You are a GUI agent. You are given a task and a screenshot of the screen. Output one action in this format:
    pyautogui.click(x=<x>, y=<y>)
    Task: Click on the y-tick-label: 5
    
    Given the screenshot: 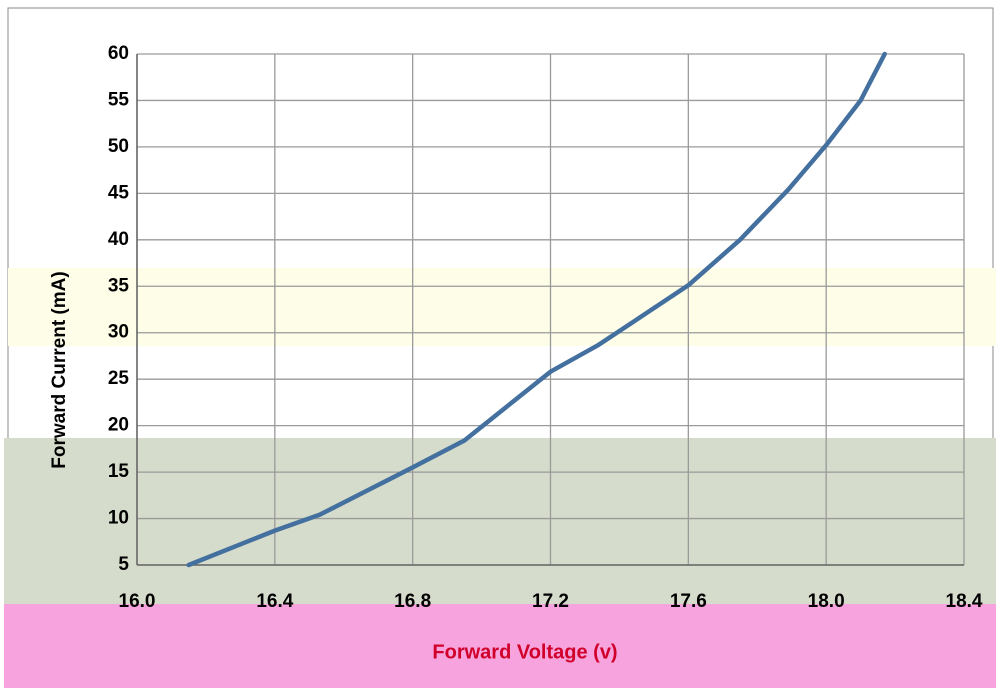 What is the action you would take?
    pyautogui.click(x=123, y=564)
    